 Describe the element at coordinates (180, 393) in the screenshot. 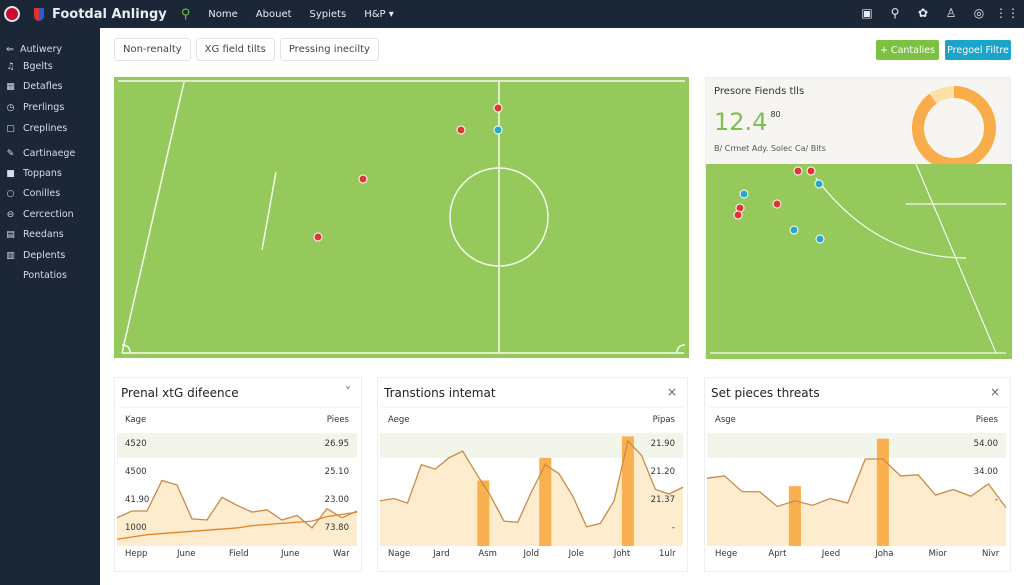

I see `chart-title: Prenal xtG difeence` at that location.